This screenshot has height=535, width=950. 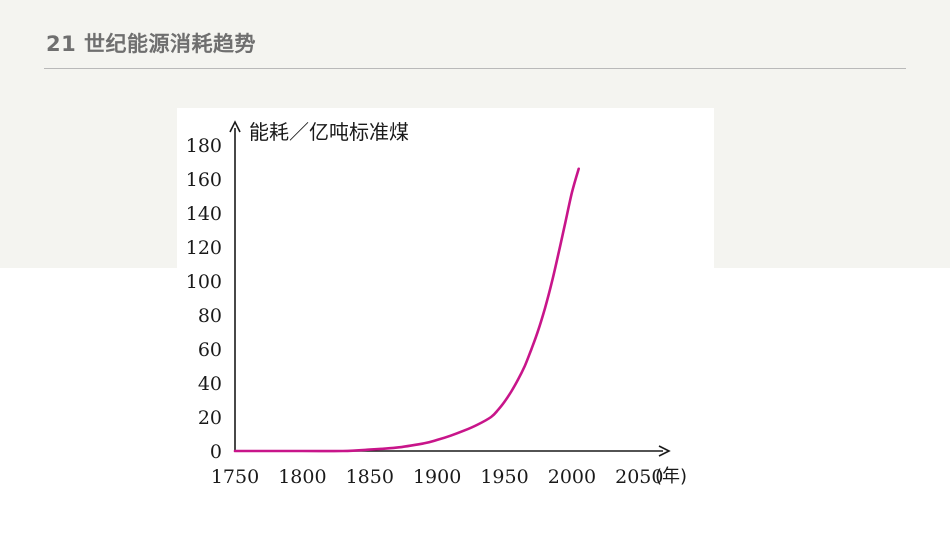 I want to click on x-tick-label: 1800, so click(x=302, y=477).